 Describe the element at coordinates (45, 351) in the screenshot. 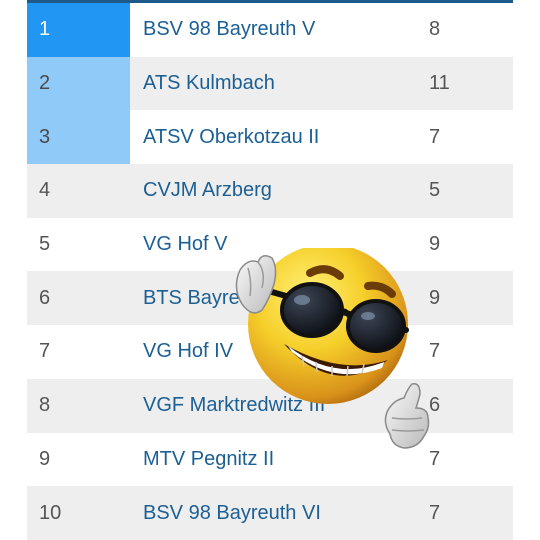

I see `rank-cell: 7` at that location.